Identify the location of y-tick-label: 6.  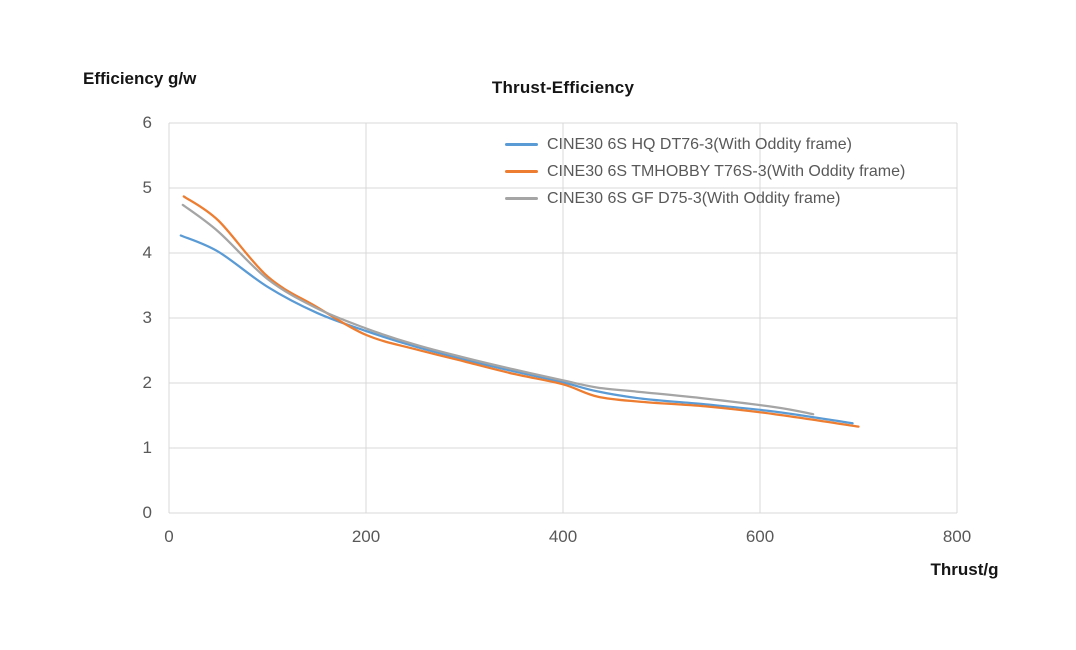
(147, 122).